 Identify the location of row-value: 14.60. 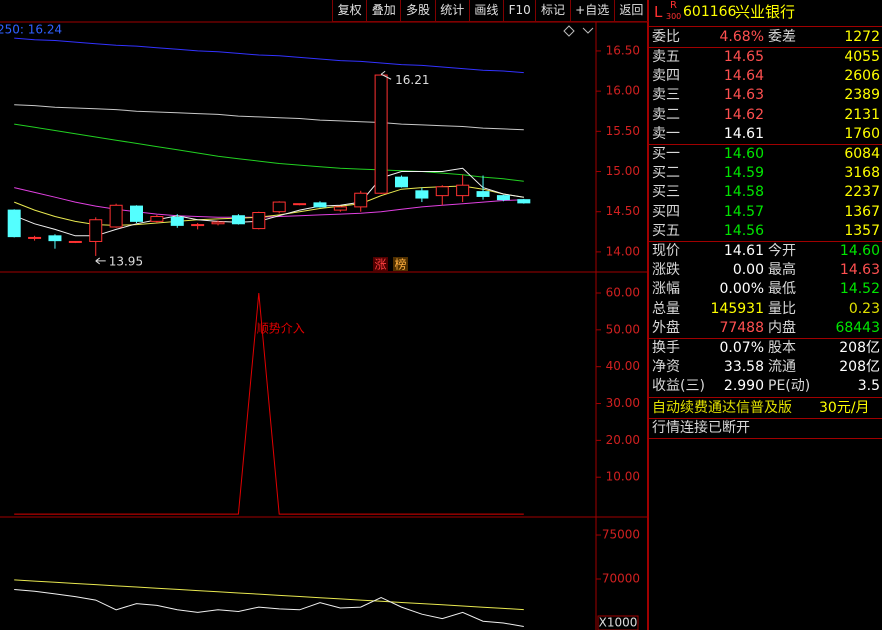
(743, 154).